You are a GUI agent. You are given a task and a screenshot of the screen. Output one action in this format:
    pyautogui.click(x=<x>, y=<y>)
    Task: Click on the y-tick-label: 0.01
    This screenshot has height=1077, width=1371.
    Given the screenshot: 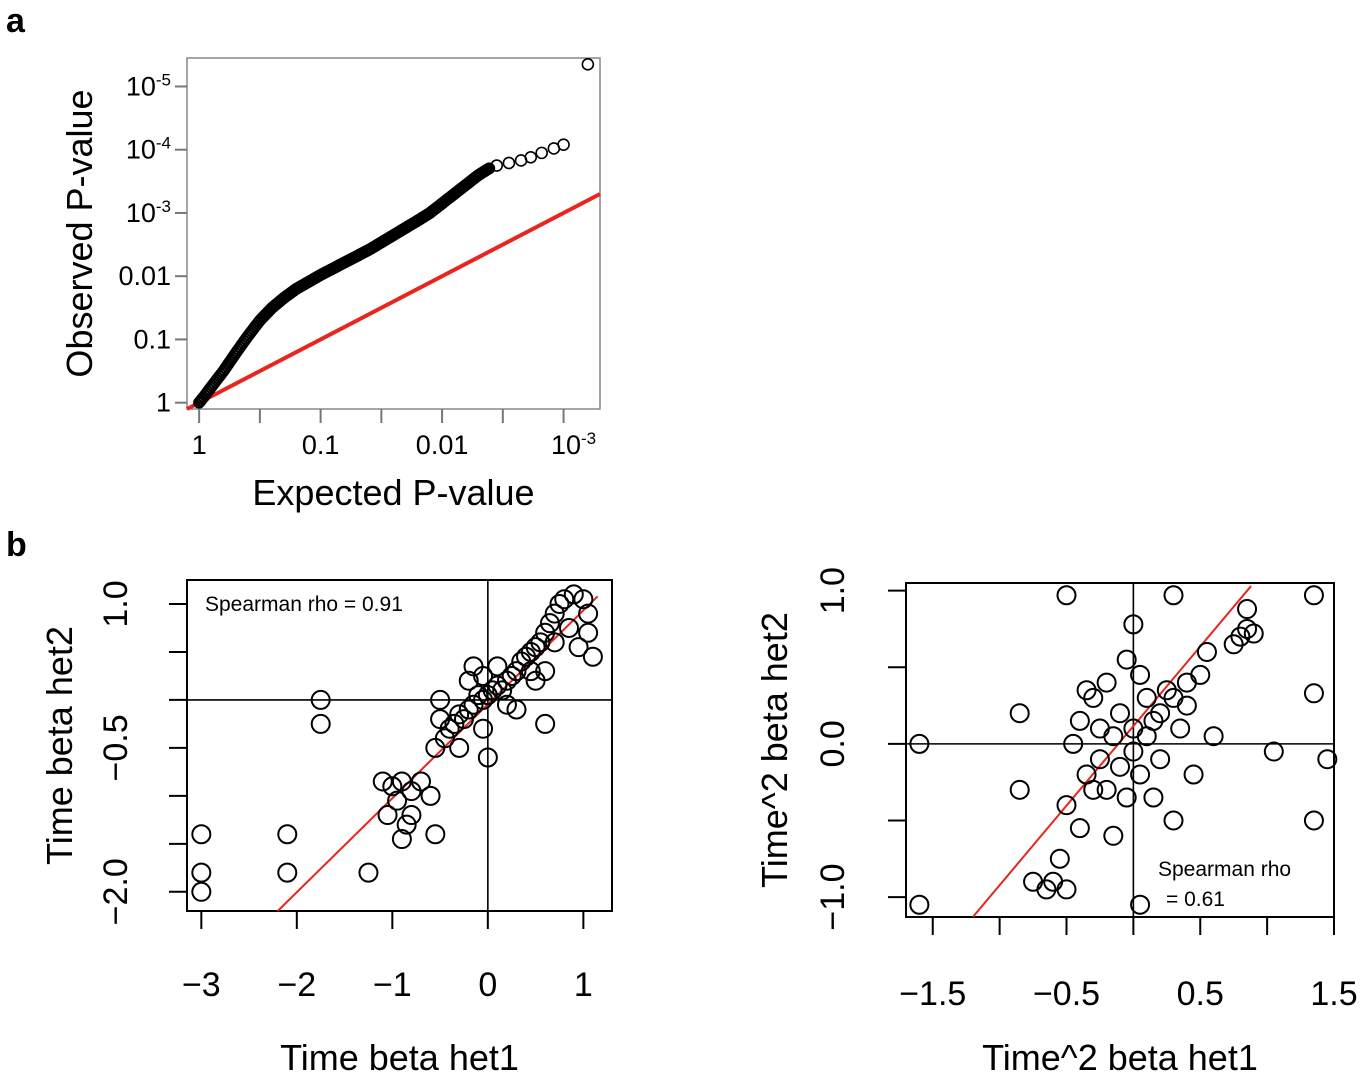 What is the action you would take?
    pyautogui.click(x=144, y=276)
    